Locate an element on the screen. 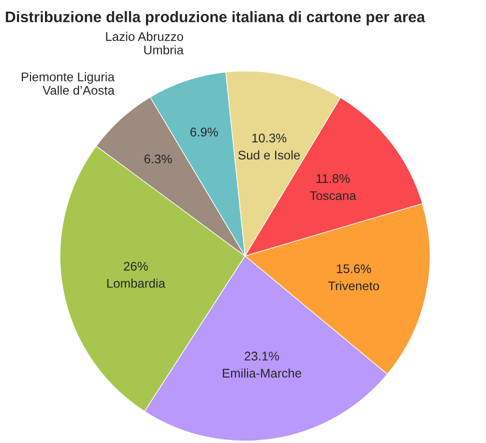 Image resolution: width=486 pixels, height=443 pixels. slice-label: Piemonte Liguria Valle d’Aosta is located at coordinates (68, 83).